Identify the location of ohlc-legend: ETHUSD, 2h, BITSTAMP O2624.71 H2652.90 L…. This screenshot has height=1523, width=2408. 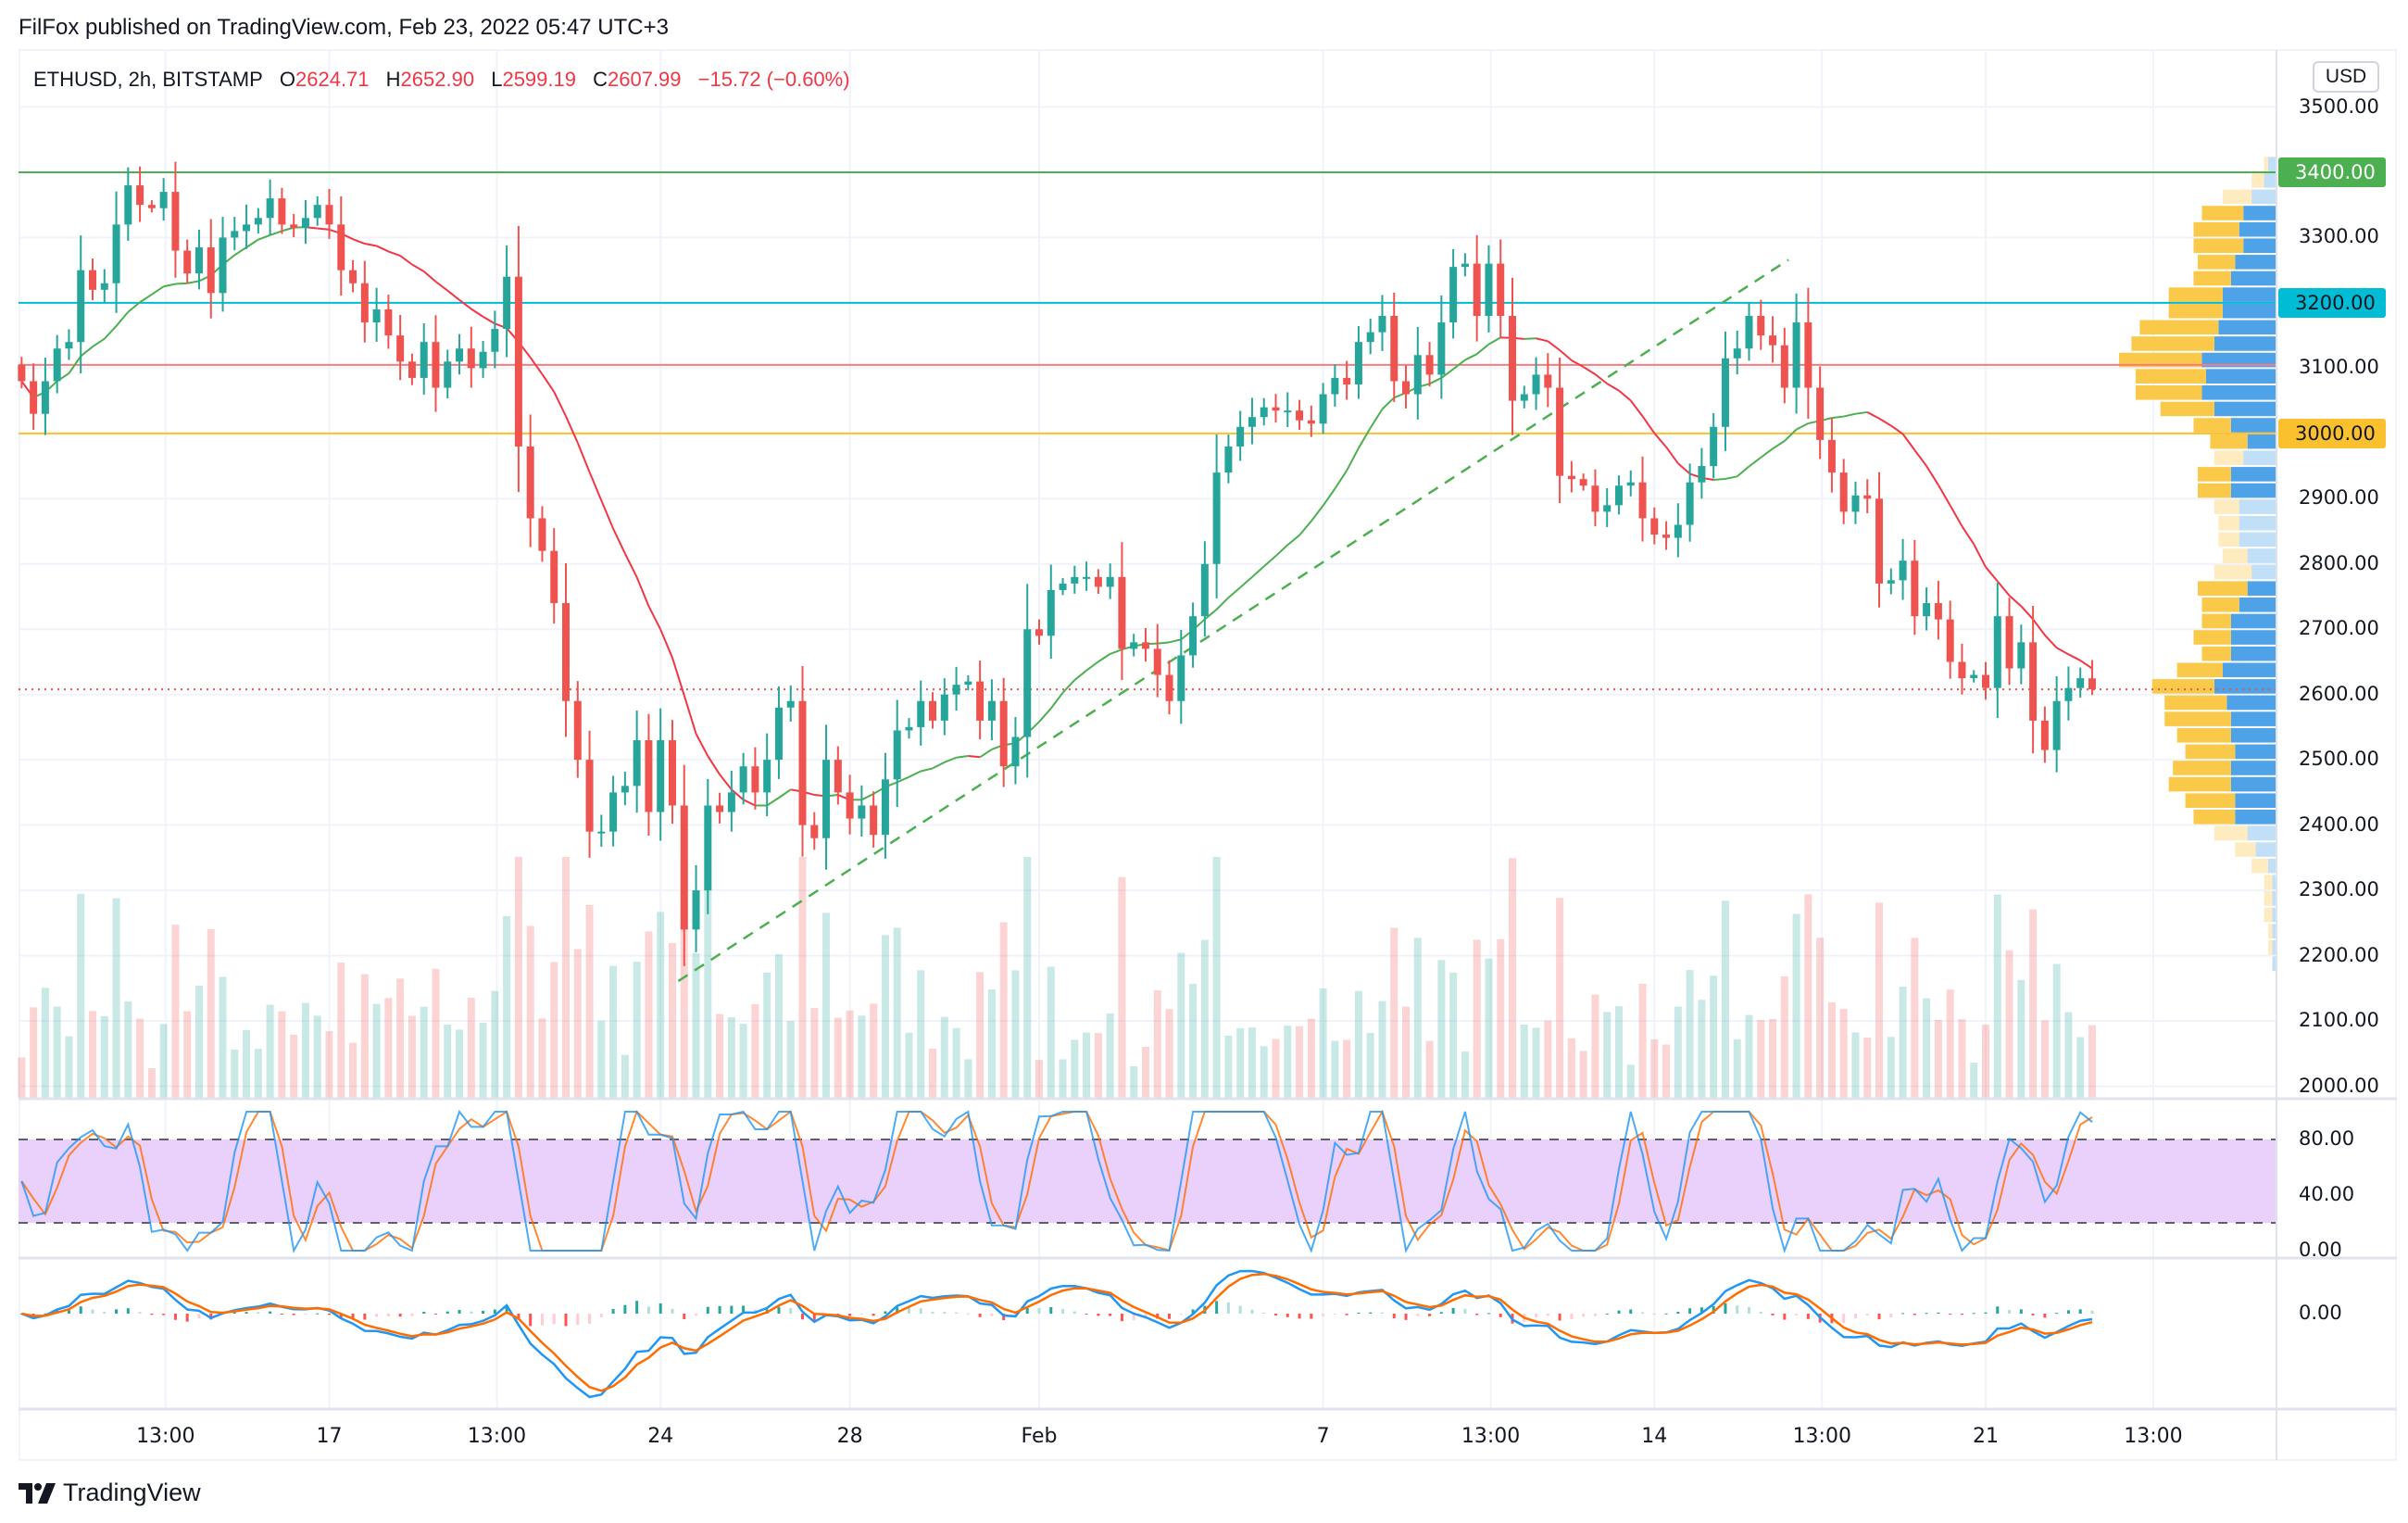
(441, 80).